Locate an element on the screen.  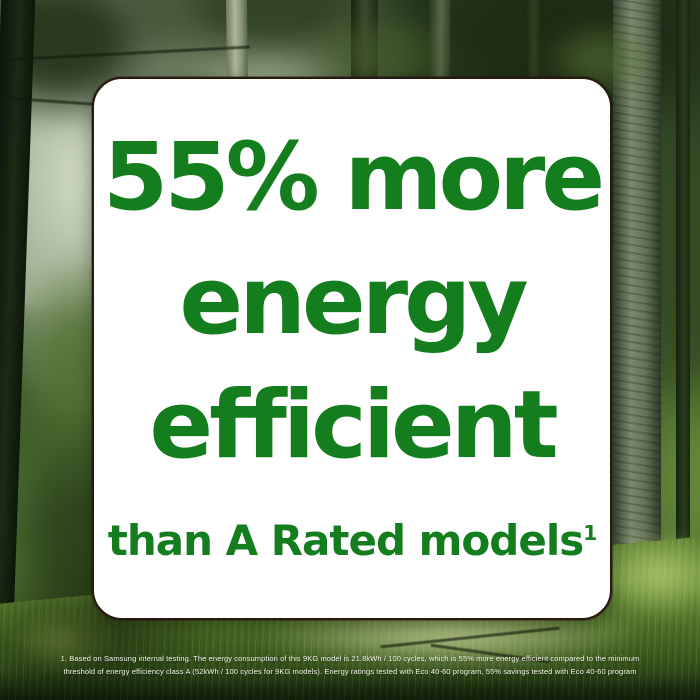
subheadline: than A Rated models1 is located at coordinates (352, 541).